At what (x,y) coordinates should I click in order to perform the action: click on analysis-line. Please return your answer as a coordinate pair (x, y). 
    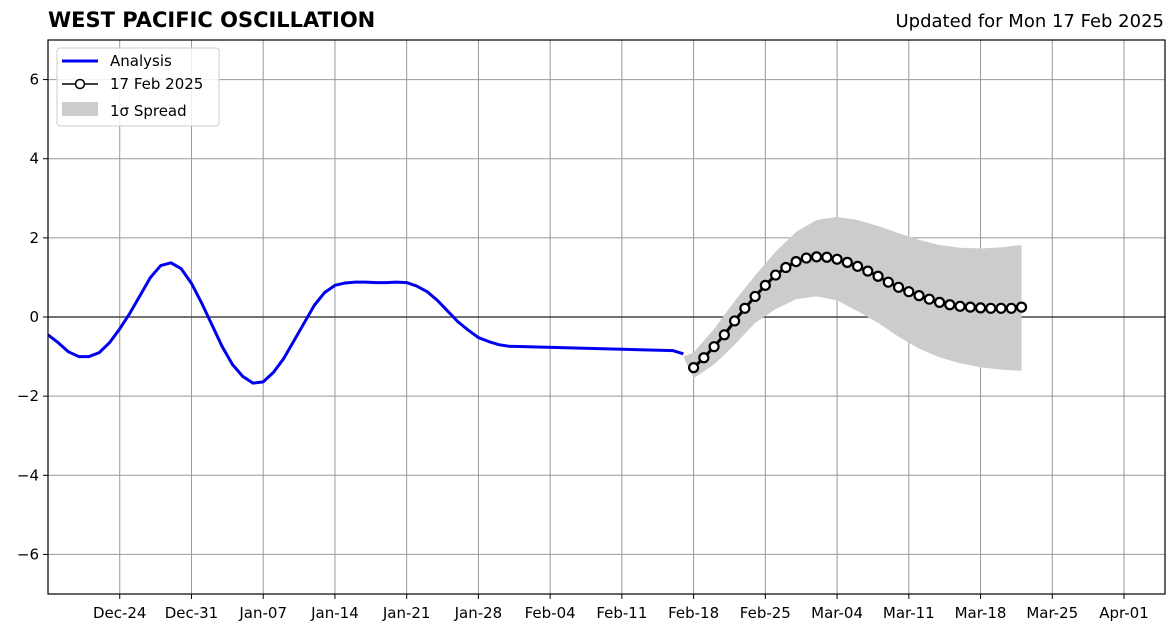
    Looking at the image, I should click on (365, 323).